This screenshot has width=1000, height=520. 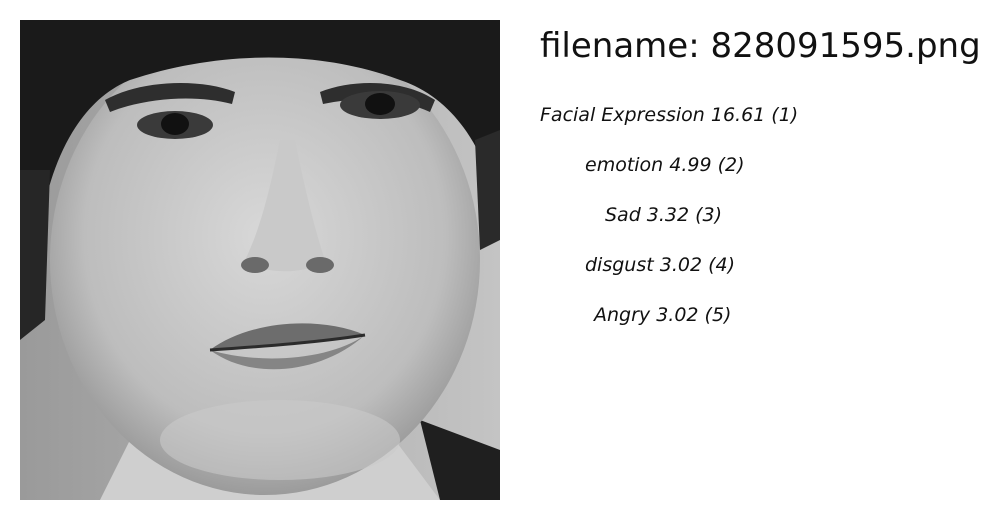 What do you see at coordinates (664, 215) in the screenshot?
I see `label-sad: Sad 3.32 (3)` at bounding box center [664, 215].